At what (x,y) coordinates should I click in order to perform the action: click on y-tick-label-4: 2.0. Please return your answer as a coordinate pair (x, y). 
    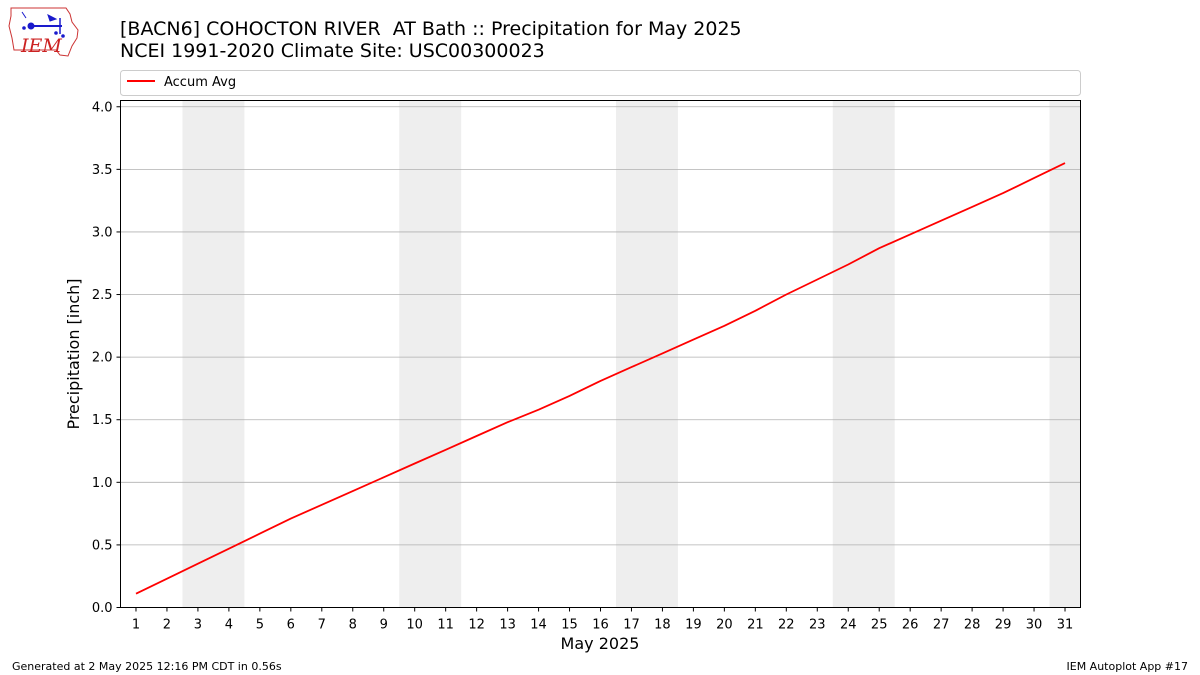
    Looking at the image, I should click on (102, 358).